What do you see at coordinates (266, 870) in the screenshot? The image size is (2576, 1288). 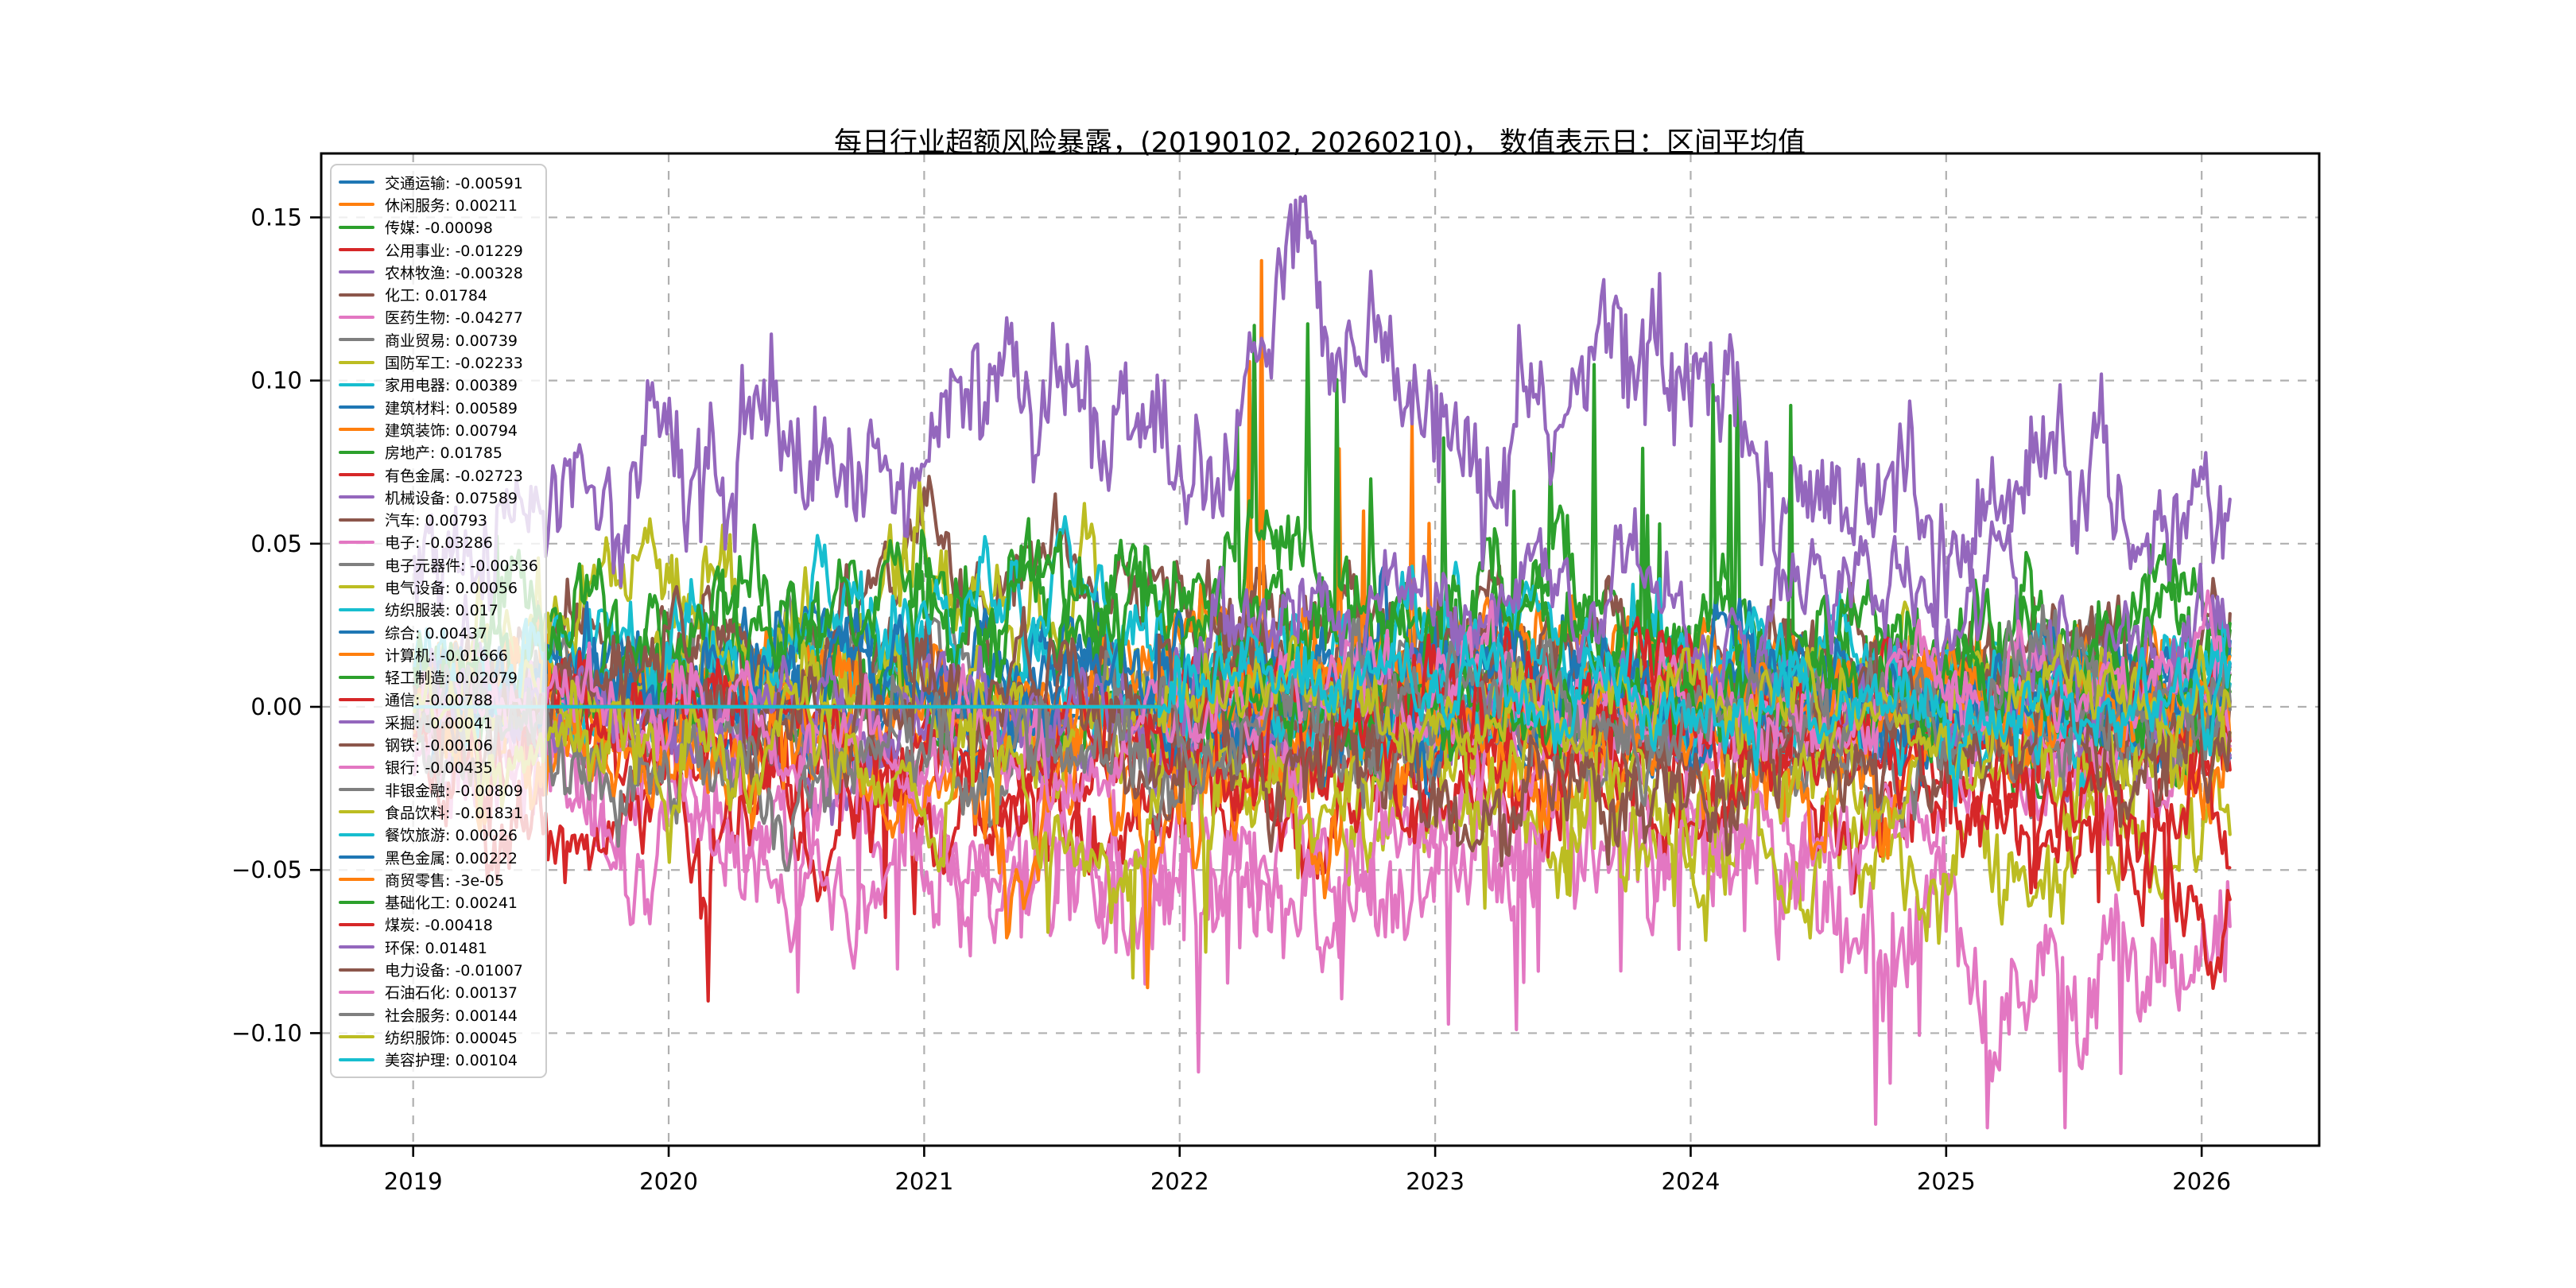 I see `y-tick-label: −0.05` at bounding box center [266, 870].